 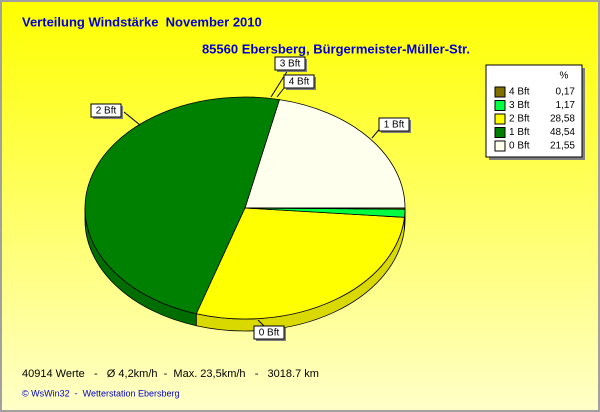 I want to click on legend-value: 1,17, so click(x=566, y=105).